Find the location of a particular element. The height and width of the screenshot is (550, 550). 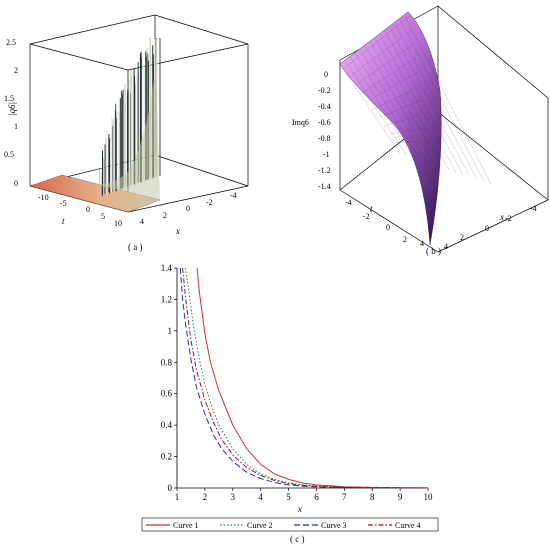

x-tick-label: 8 is located at coordinates (372, 497).